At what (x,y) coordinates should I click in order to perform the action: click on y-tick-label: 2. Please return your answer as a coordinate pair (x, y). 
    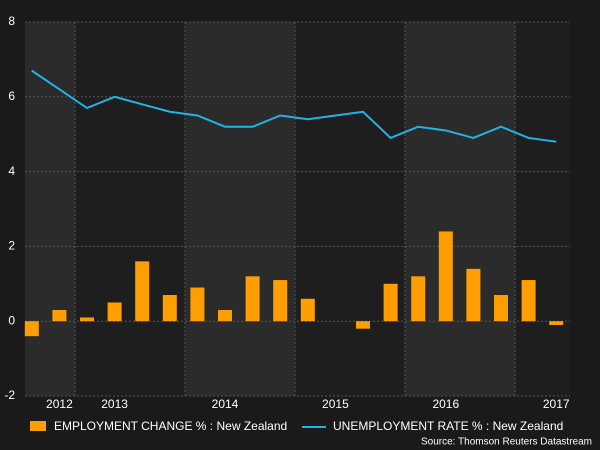
    Looking at the image, I should click on (11, 246).